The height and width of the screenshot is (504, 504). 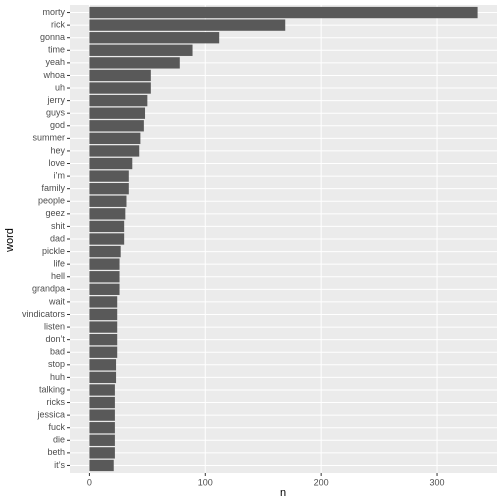 I want to click on y-tick-label: listen, so click(x=54, y=326).